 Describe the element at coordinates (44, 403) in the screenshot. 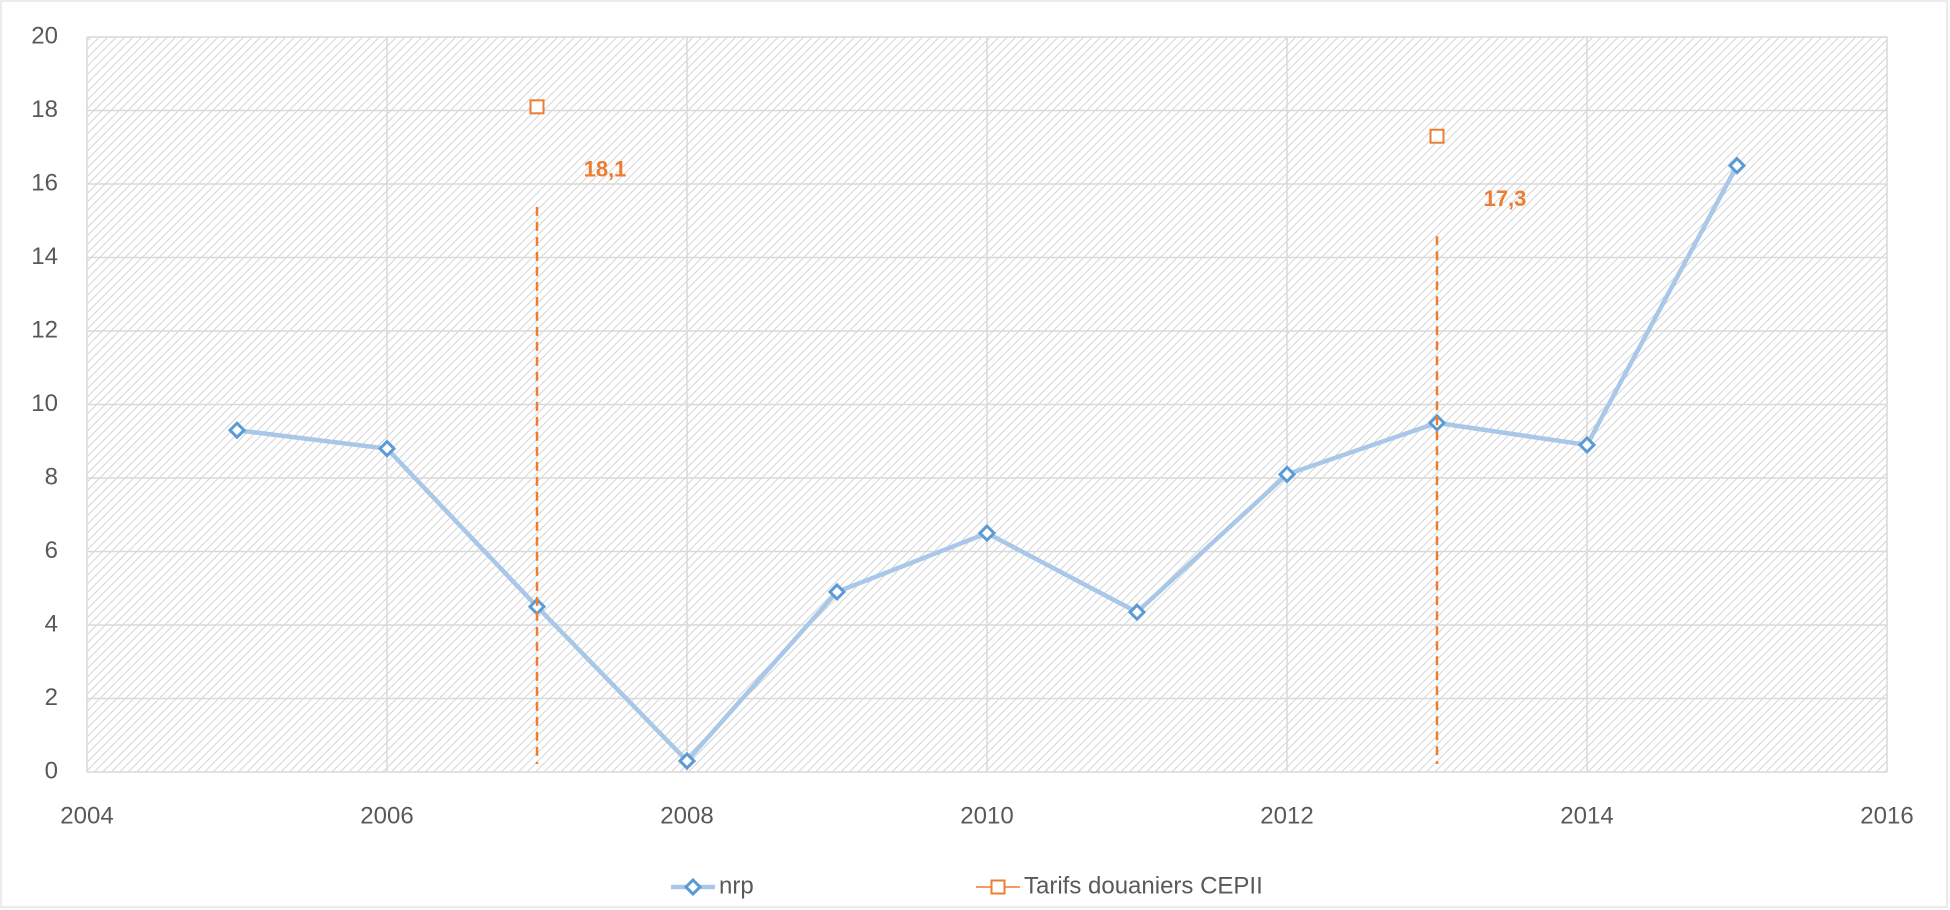

I see `y-tick-label: 10` at that location.